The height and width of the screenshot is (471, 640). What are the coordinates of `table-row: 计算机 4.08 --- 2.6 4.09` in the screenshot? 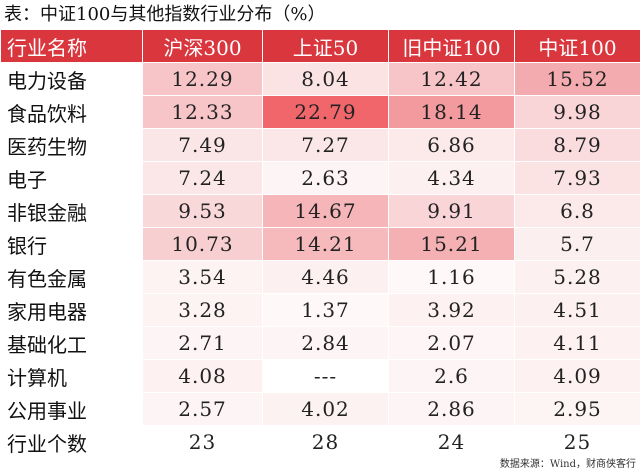 It's located at (320, 376).